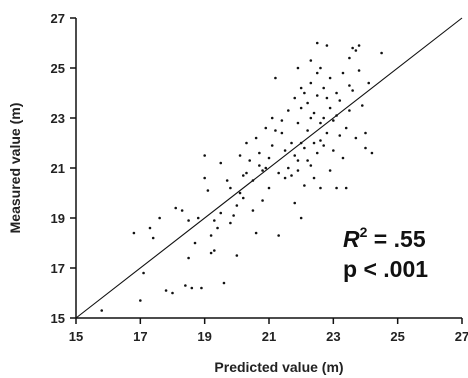 The width and height of the screenshot is (468, 378). Describe the element at coordinates (58, 18) in the screenshot. I see `y-tick-label: 27` at that location.